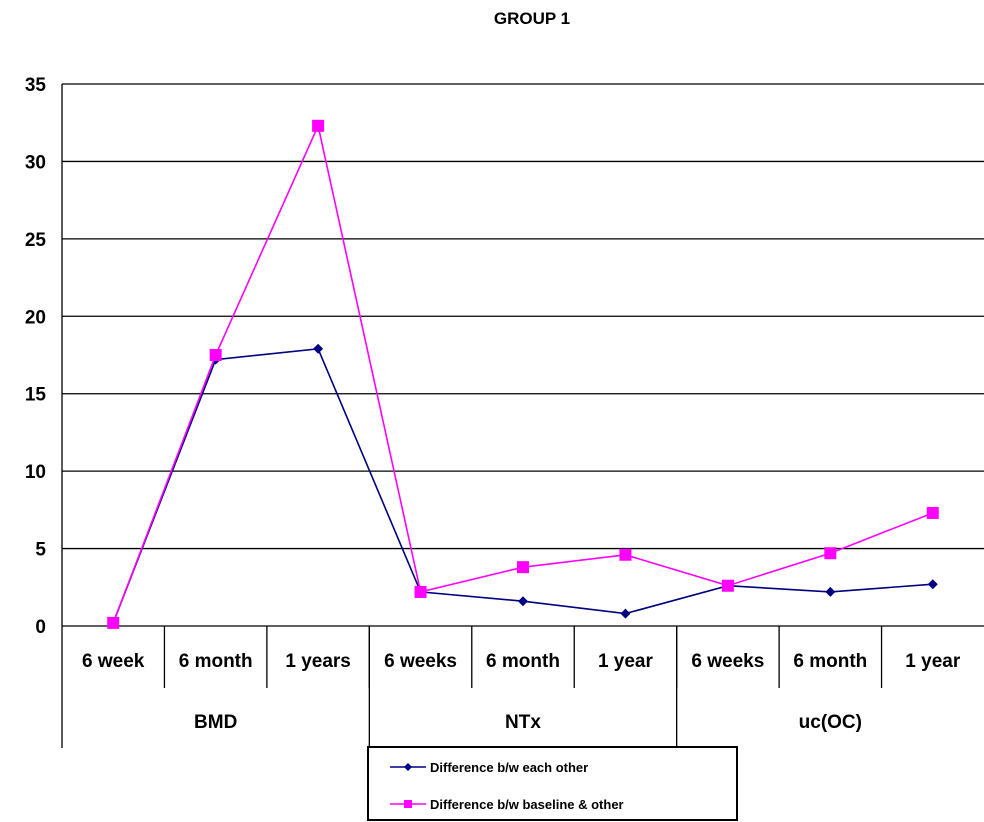 Image resolution: width=984 pixels, height=822 pixels. What do you see at coordinates (35, 317) in the screenshot?
I see `y-tick-label: 20` at bounding box center [35, 317].